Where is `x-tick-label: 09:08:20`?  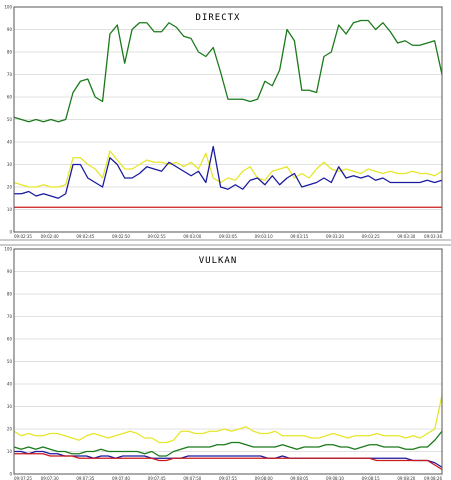 x-tick-label: 09:08:20 is located at coordinates (406, 478).